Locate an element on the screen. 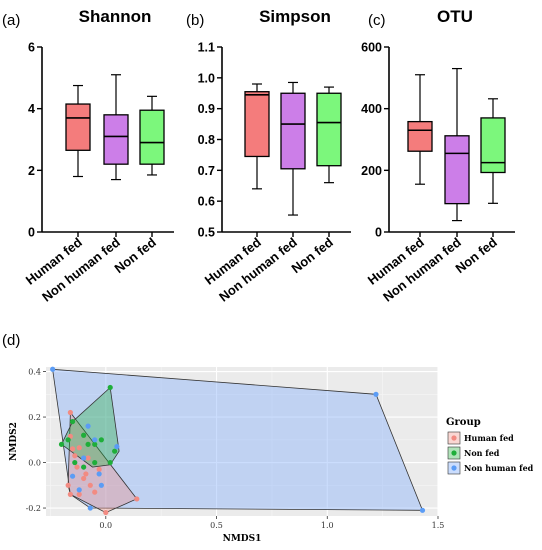 The width and height of the screenshot is (542, 550). y-tick-label: 0.0 is located at coordinates (34, 463).